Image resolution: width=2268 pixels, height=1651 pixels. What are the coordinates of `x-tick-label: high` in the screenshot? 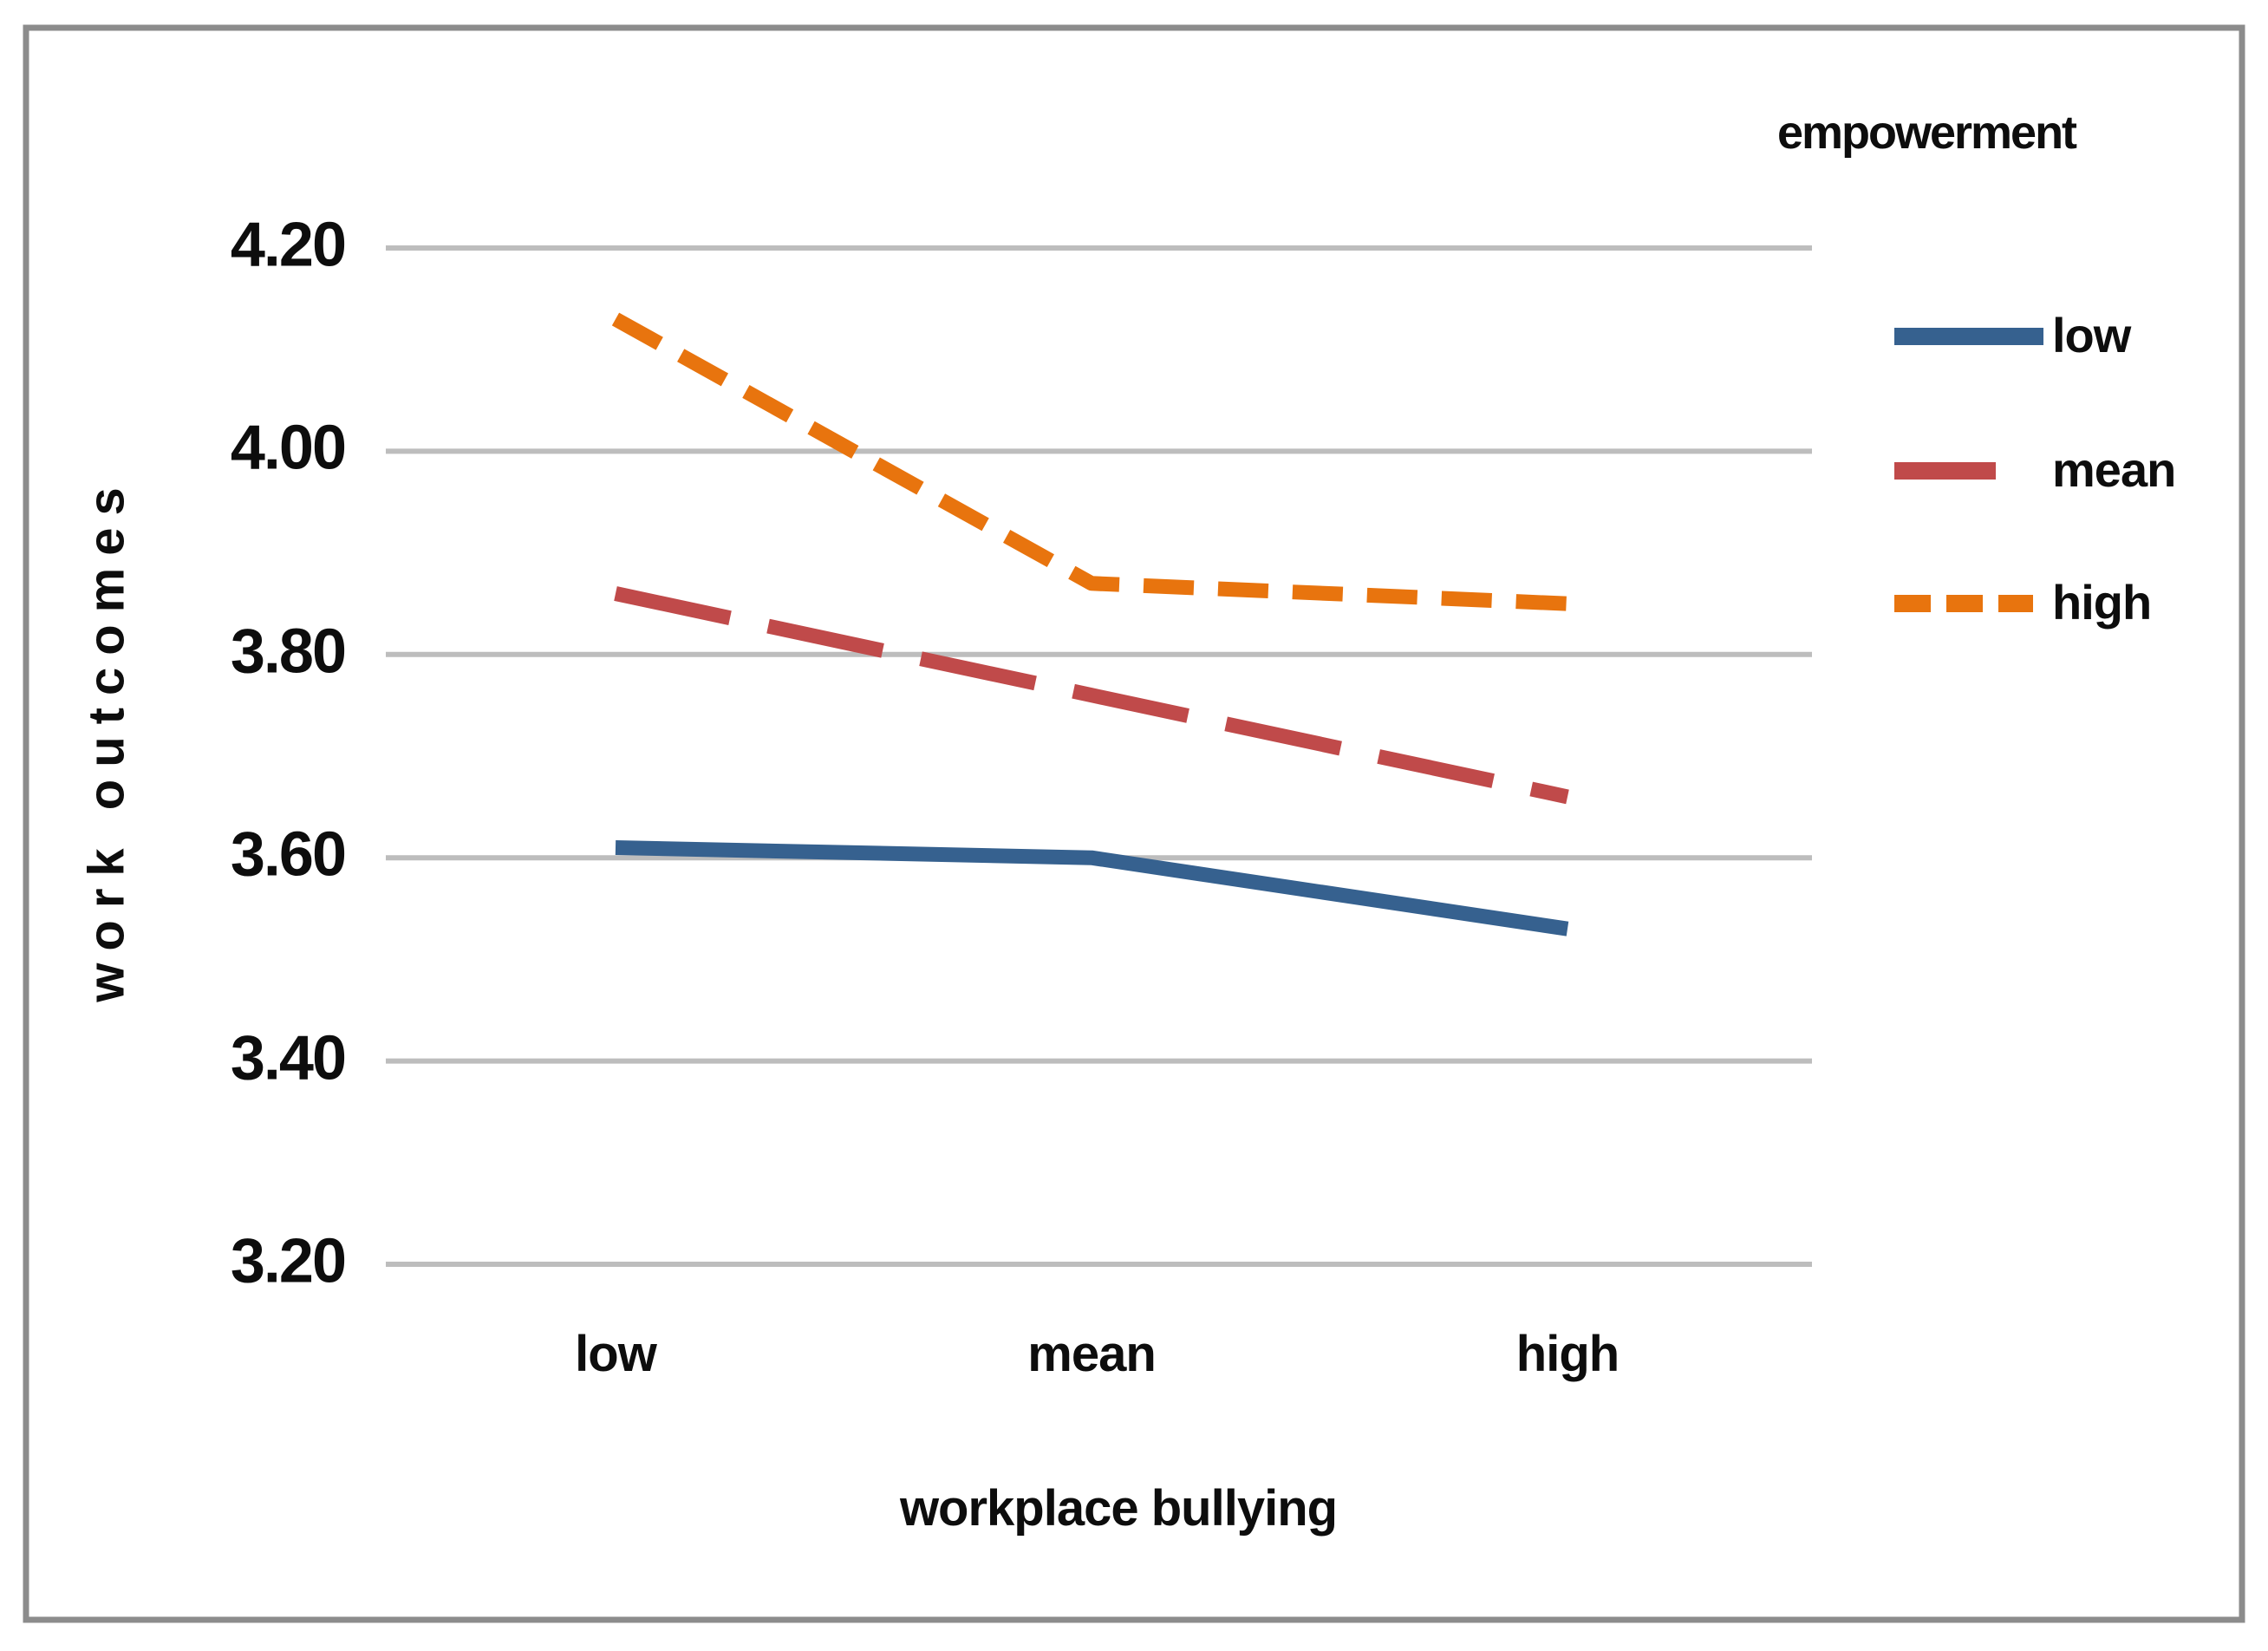 It's located at (1567, 1354).